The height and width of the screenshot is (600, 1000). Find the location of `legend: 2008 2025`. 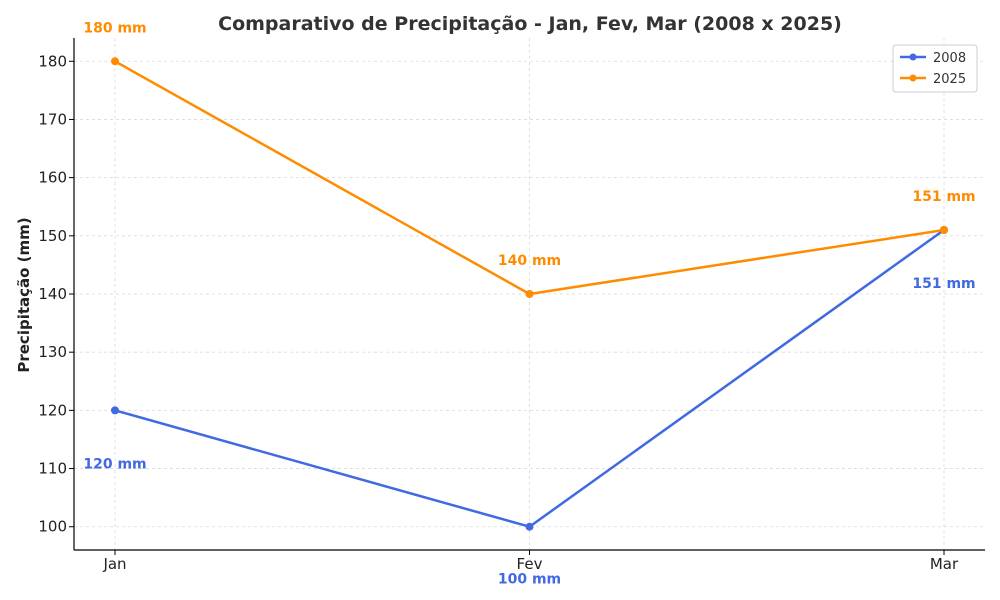

legend: 2008 2025 is located at coordinates (935, 68).